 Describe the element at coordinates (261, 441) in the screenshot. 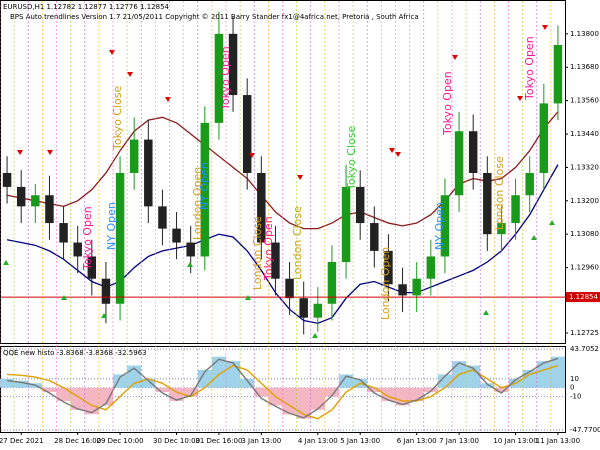

I see `x-tick-label: 3 Jan 13:00` at that location.